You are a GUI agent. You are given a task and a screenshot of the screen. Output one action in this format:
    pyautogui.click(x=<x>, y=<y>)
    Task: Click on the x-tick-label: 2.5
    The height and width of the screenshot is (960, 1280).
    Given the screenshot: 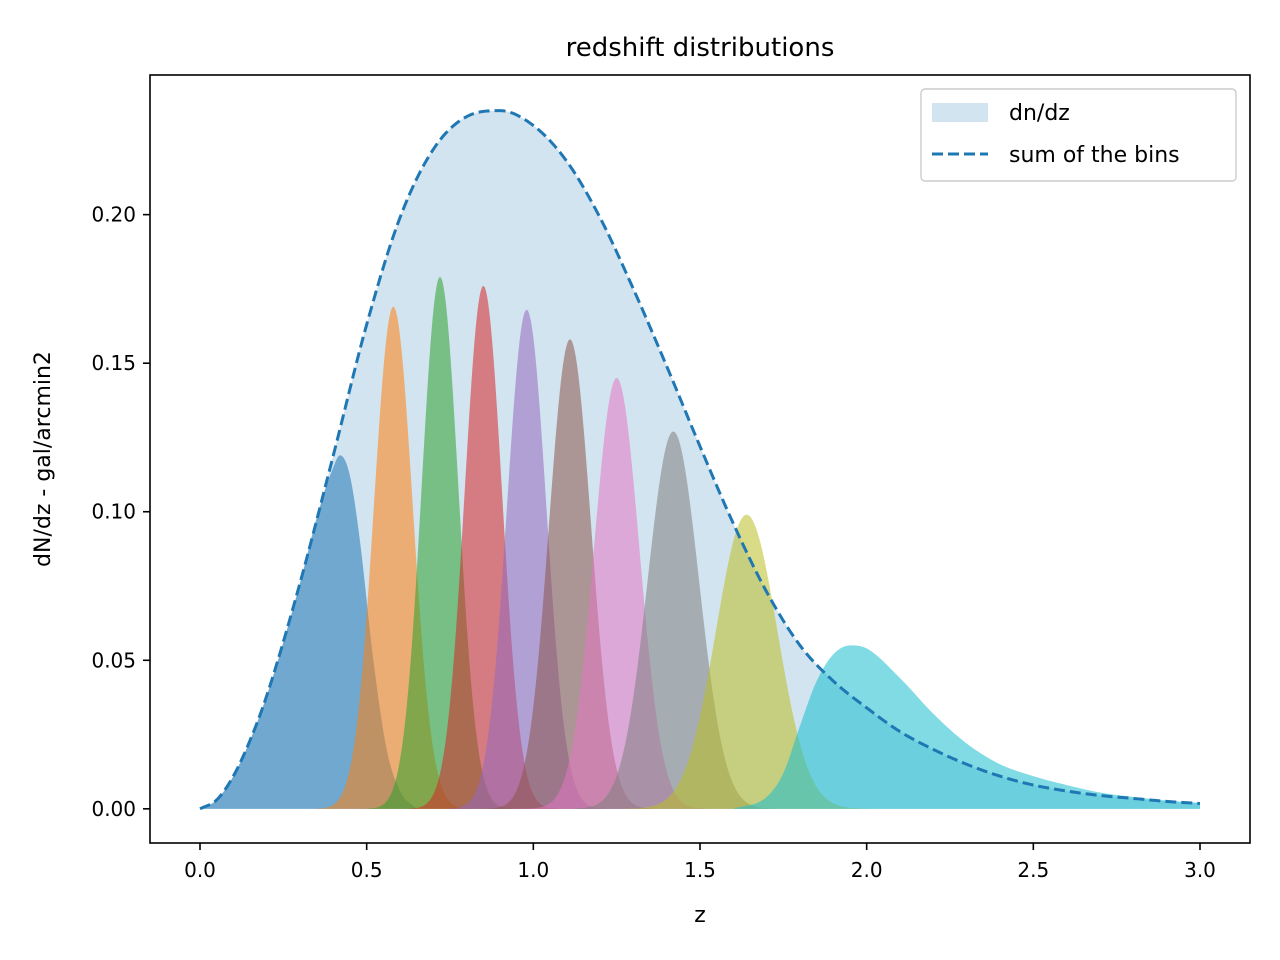 What is the action you would take?
    pyautogui.click(x=1033, y=870)
    